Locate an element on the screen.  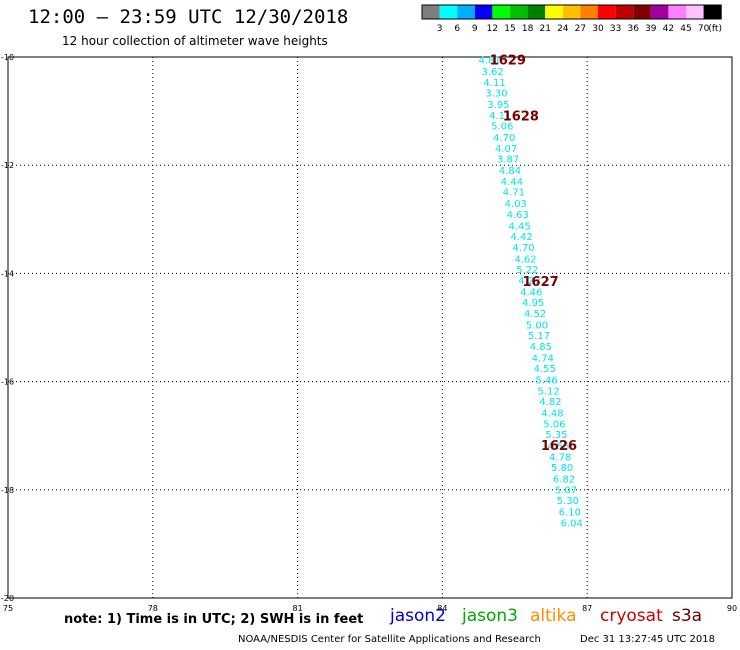
swh-value-label: 6.82 is located at coordinates (564, 479).